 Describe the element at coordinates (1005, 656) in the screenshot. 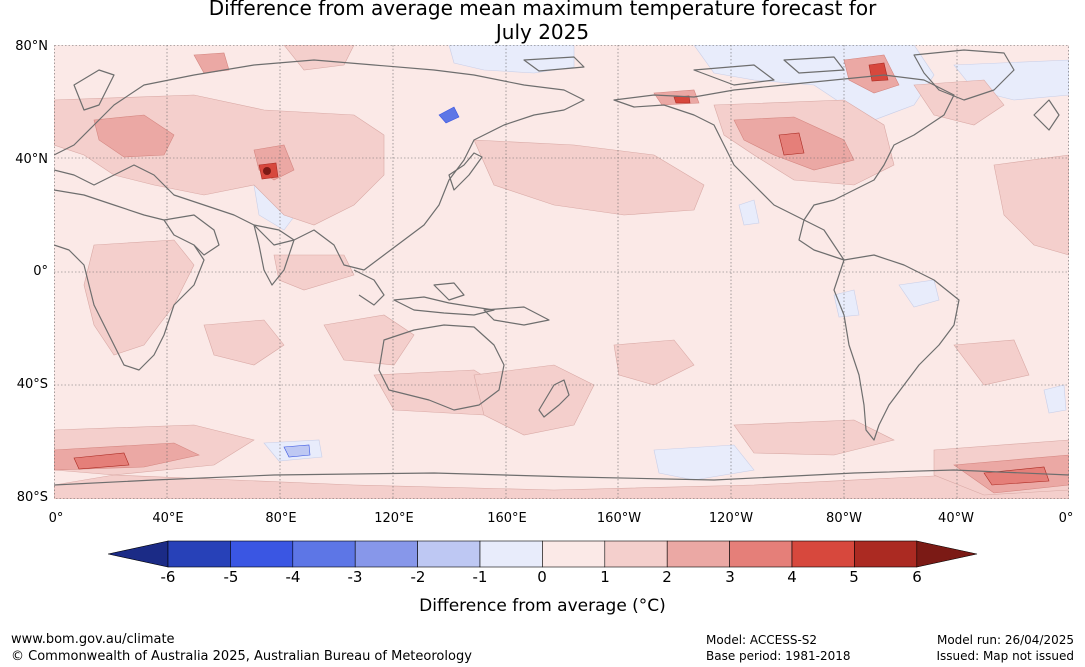

I see `footer-issued: Issued: Map not issued` at that location.